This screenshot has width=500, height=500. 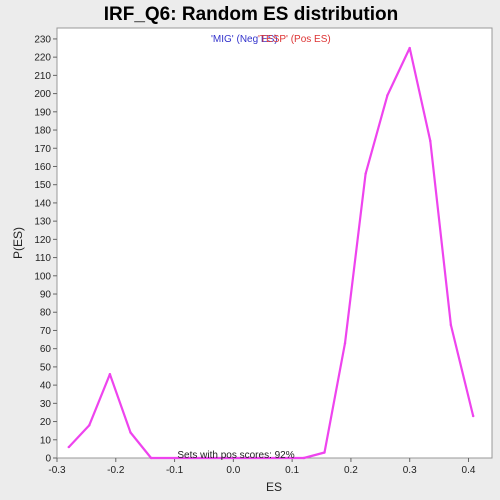 What do you see at coordinates (46, 349) in the screenshot?
I see `y-tick-label: 60` at bounding box center [46, 349].